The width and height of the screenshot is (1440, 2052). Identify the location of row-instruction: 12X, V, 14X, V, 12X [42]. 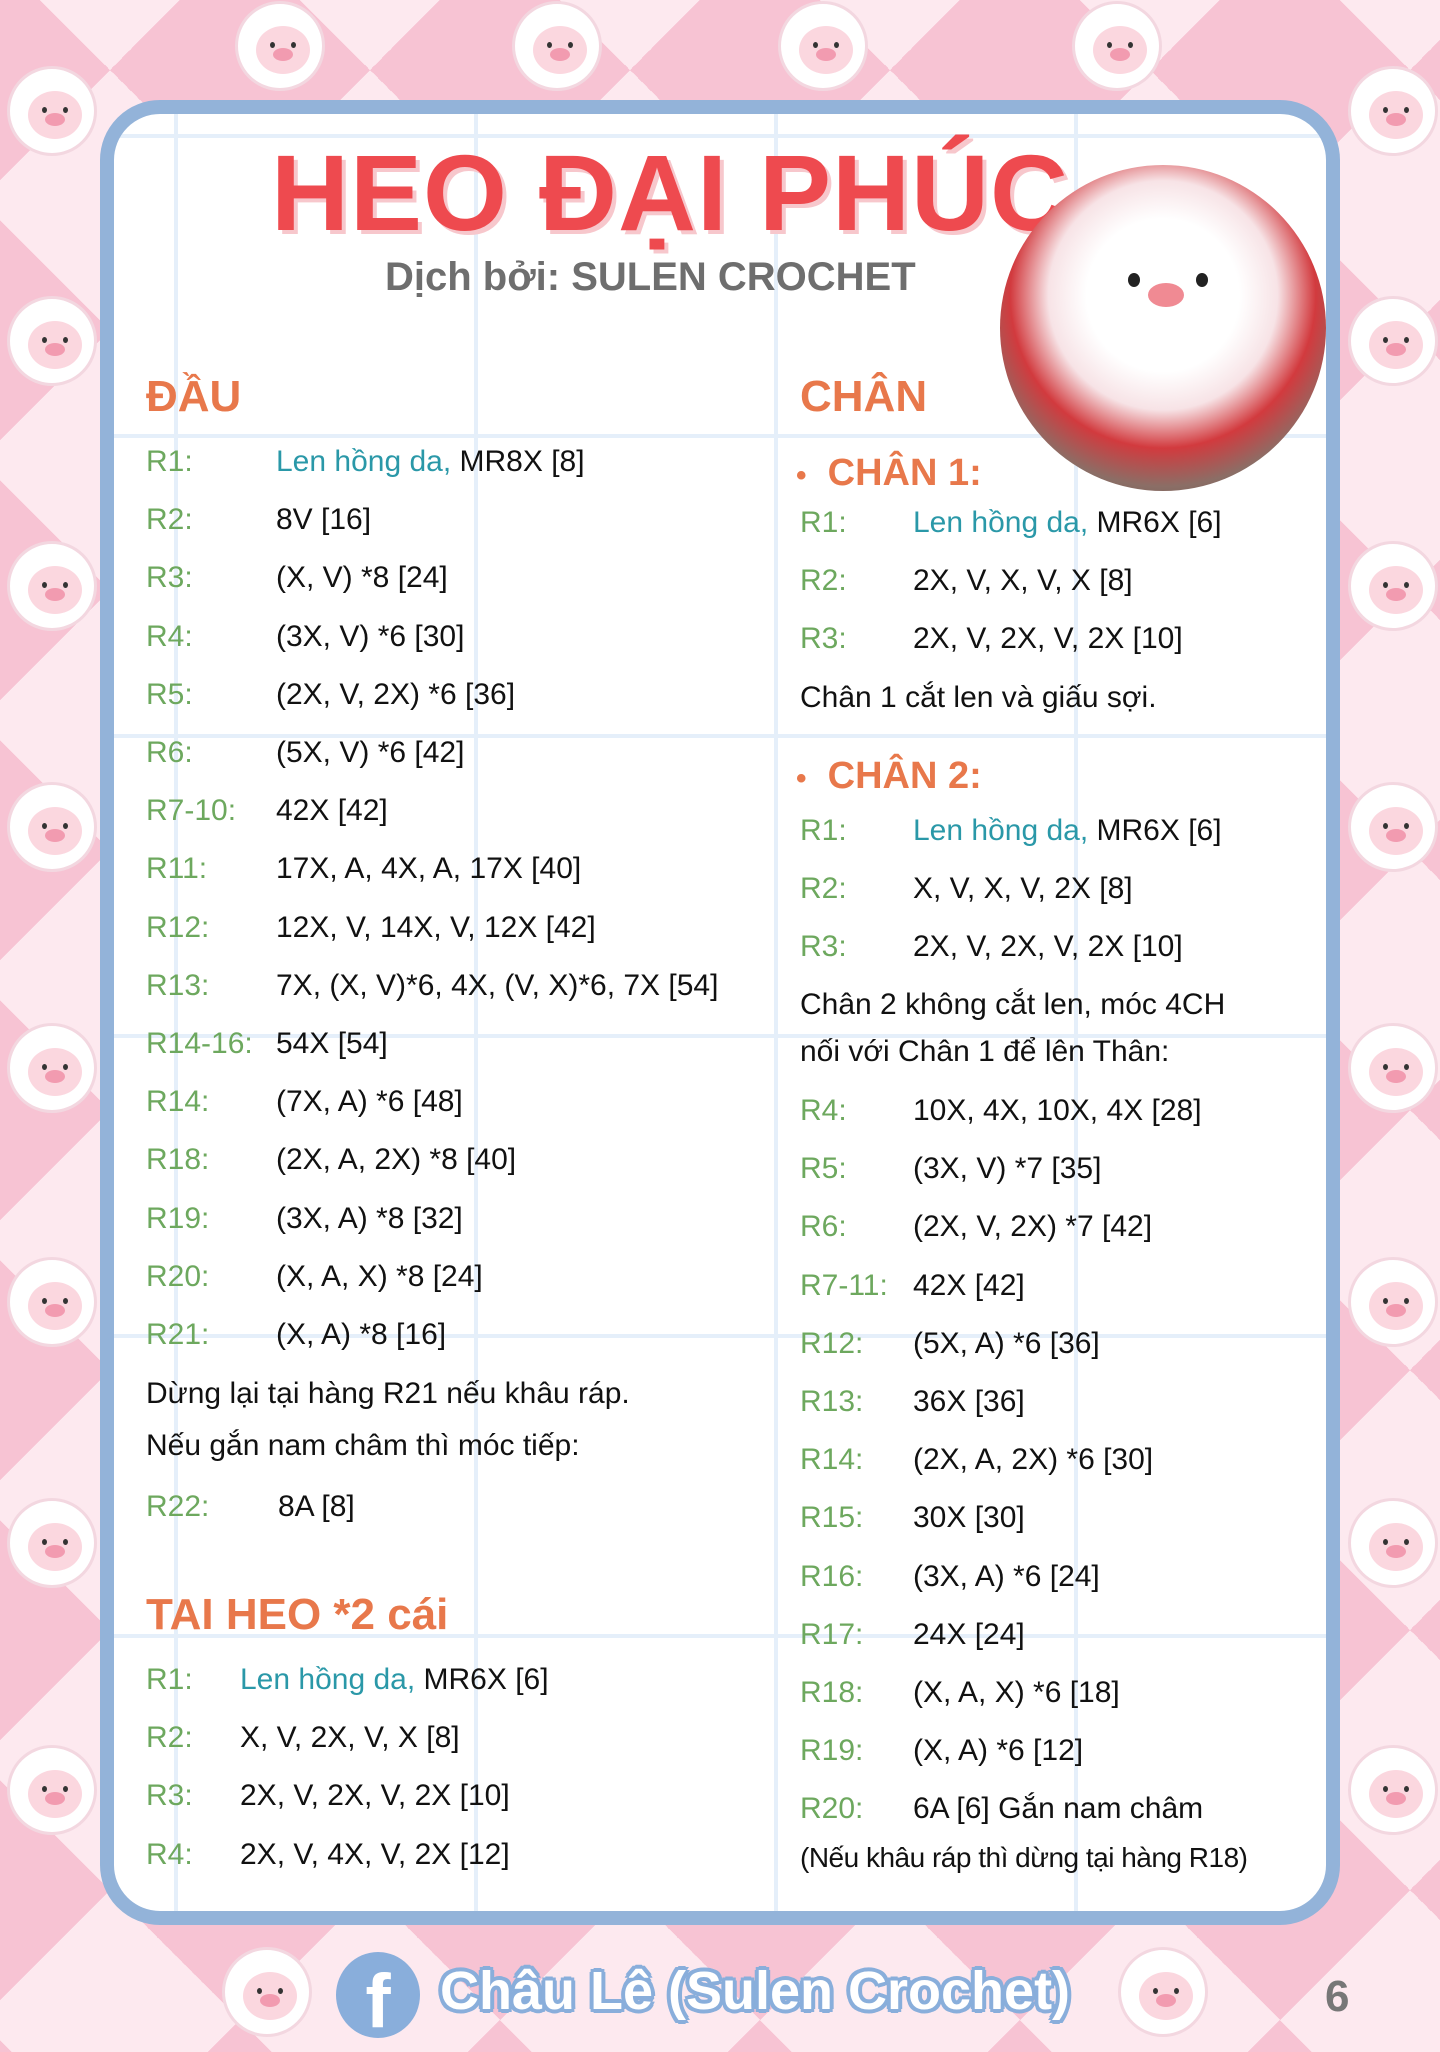
(436, 928).